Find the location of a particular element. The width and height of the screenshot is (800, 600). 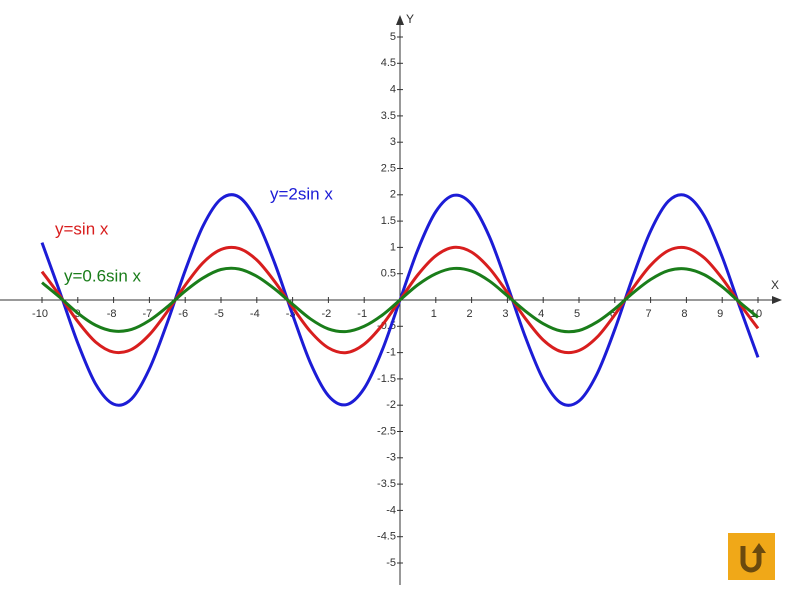

x-tick-label: -3 is located at coordinates (291, 314).